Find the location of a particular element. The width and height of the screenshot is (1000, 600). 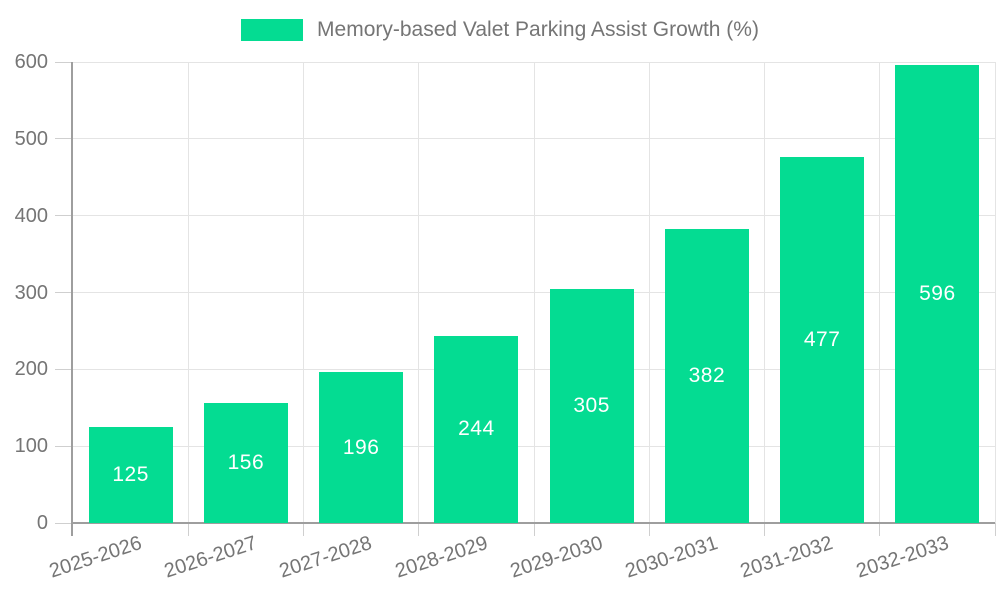

y-axis-tick-label: 400 is located at coordinates (31, 215).